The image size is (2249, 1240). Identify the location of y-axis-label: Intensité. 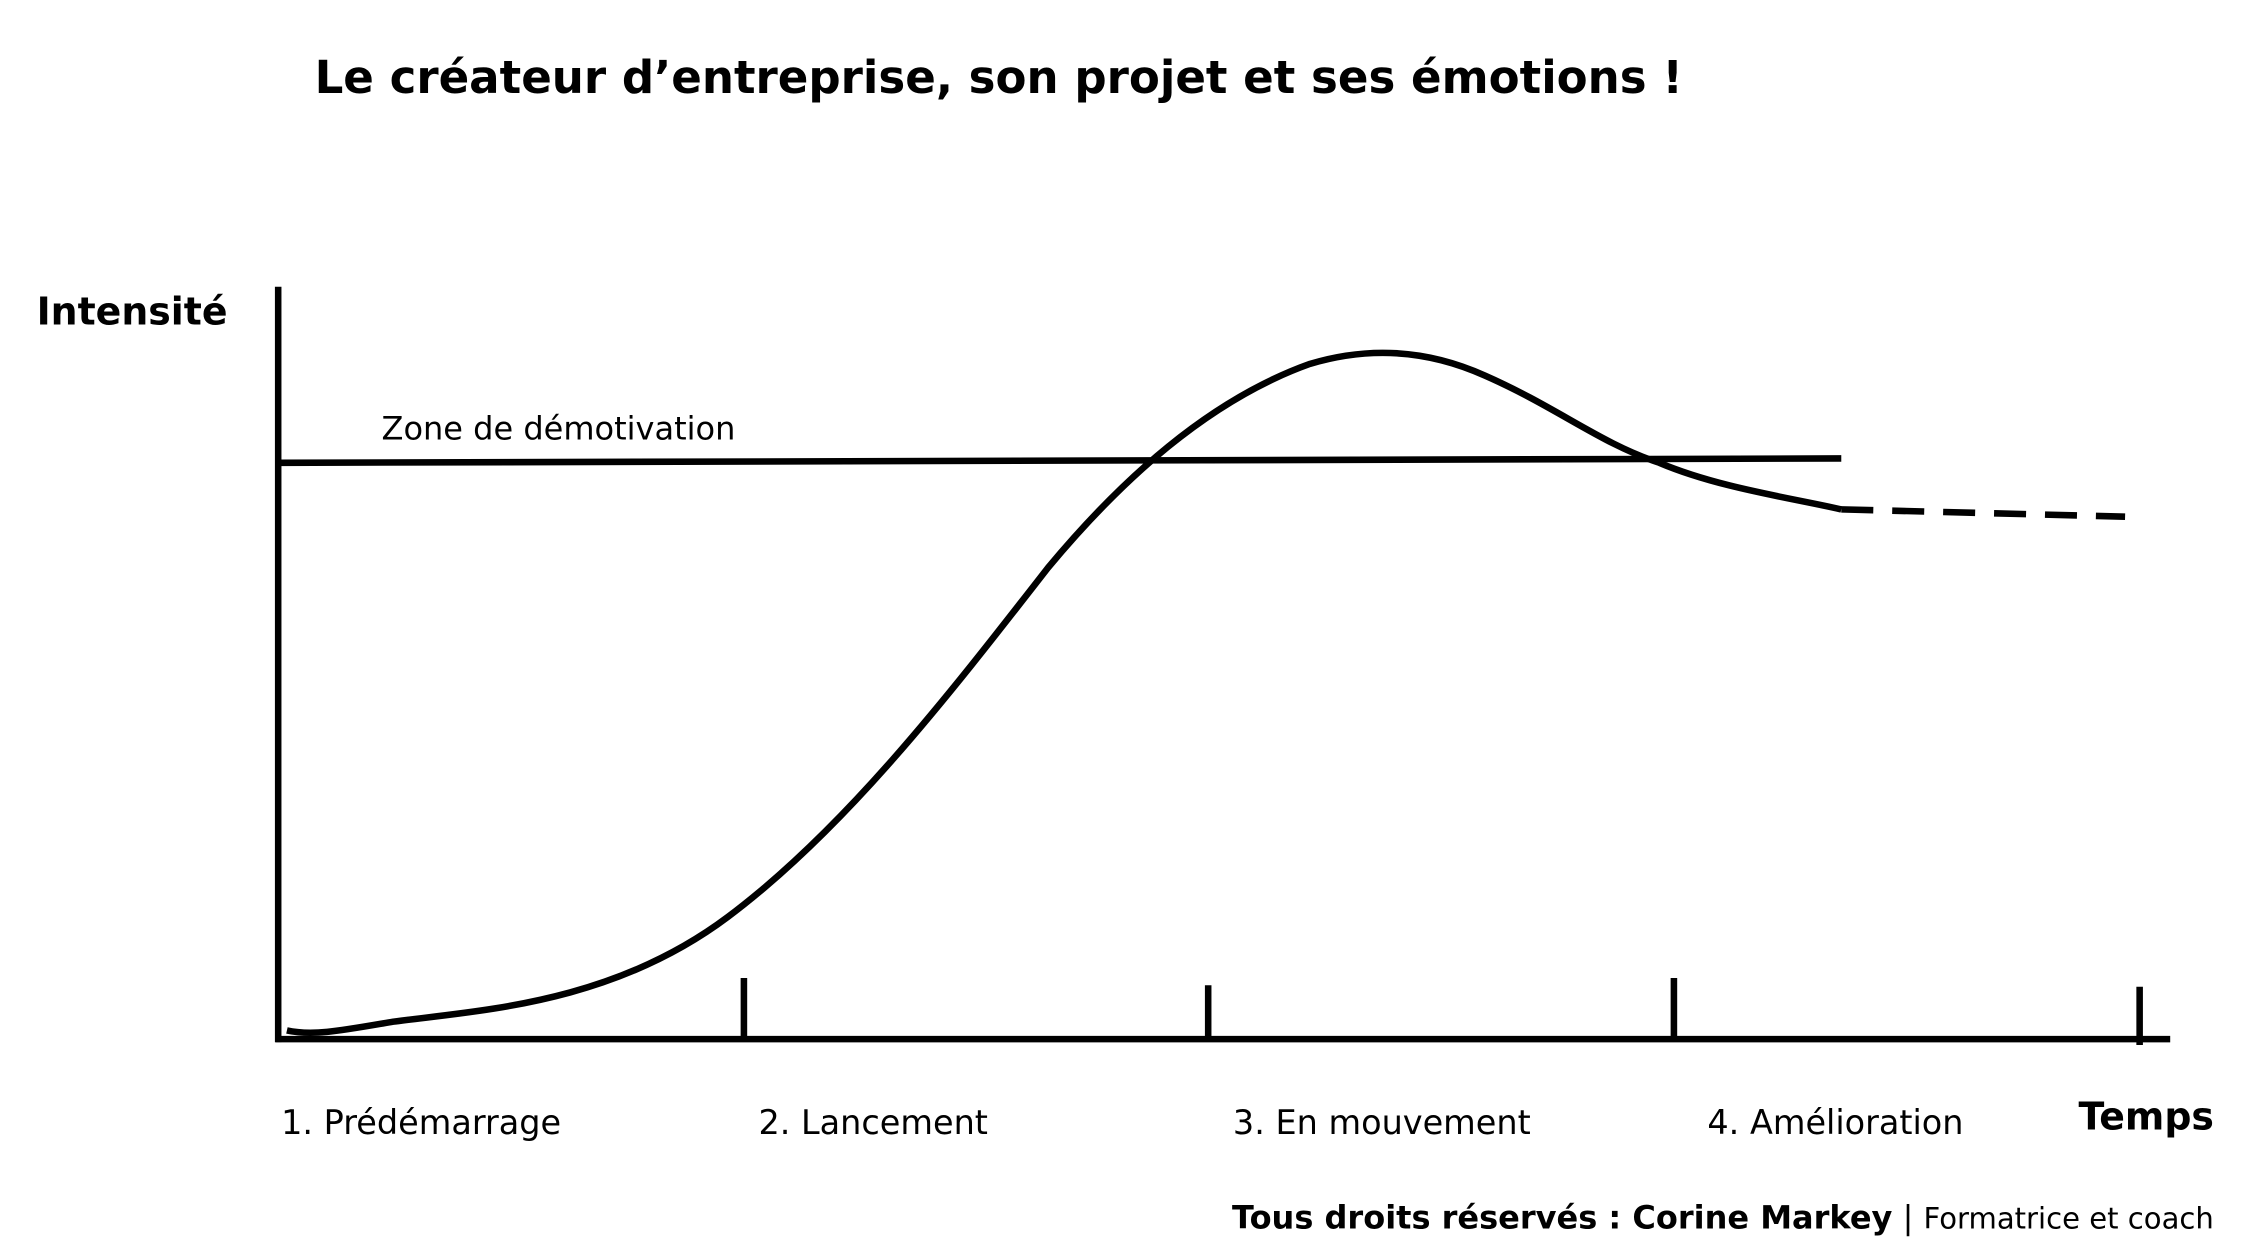
(132, 312).